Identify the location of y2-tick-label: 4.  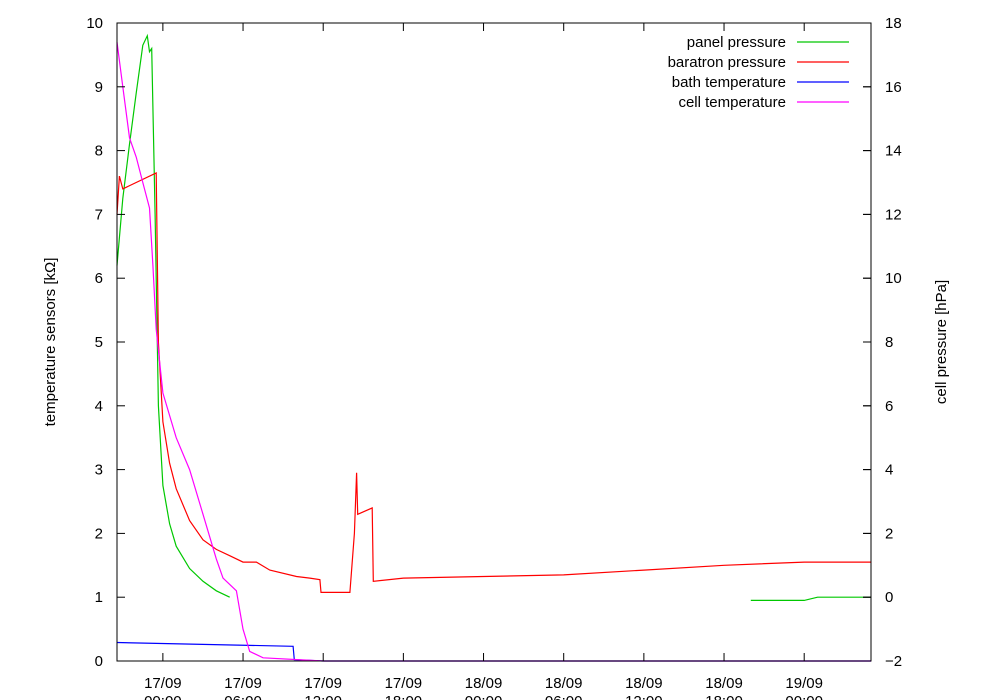
(889, 470).